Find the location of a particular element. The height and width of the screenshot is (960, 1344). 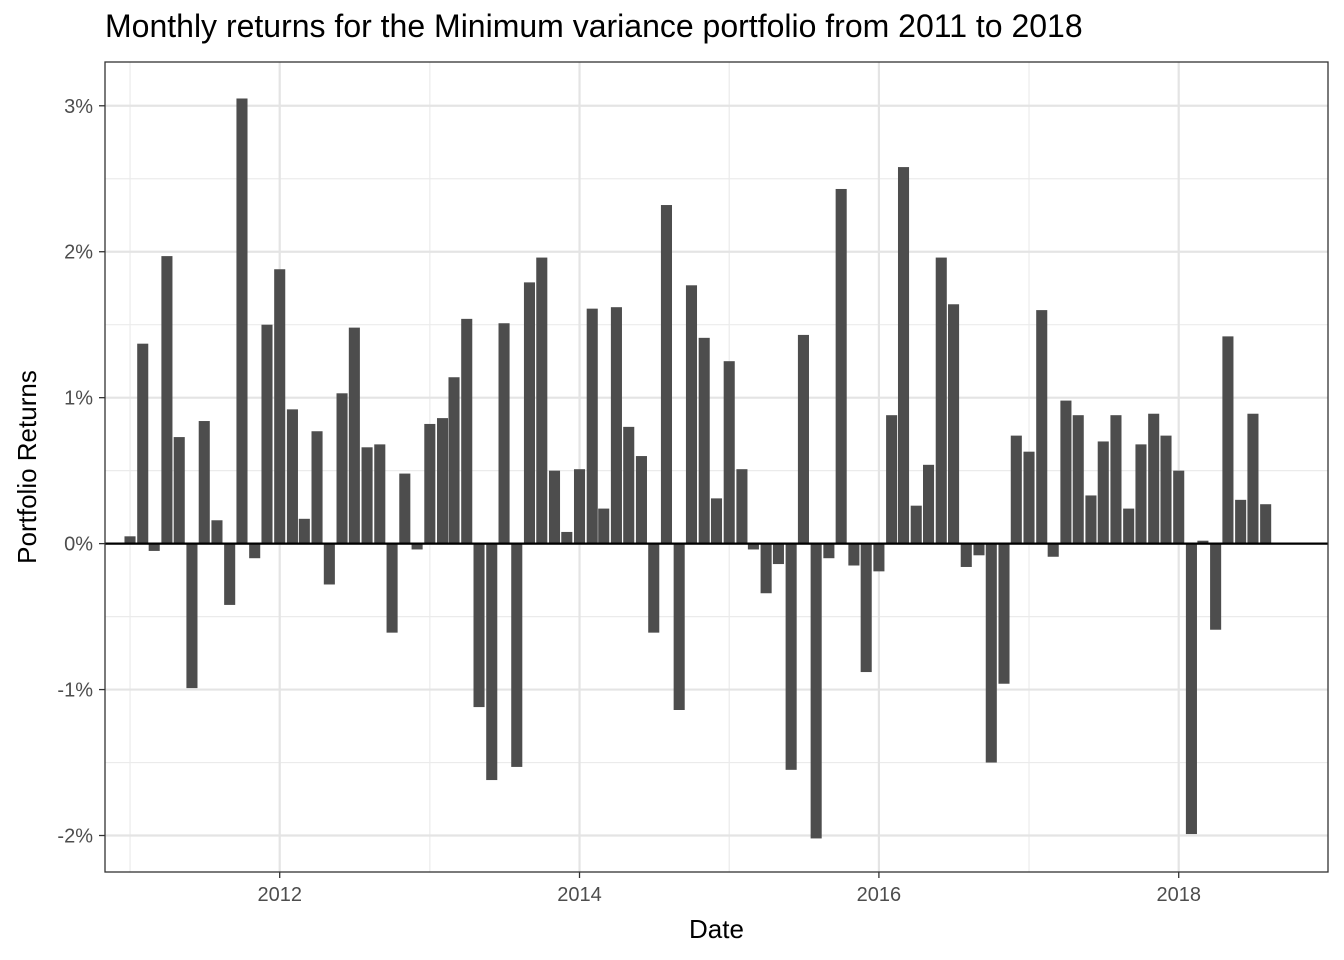

y-axis-title: Portfolio Returns is located at coordinates (27, 467).